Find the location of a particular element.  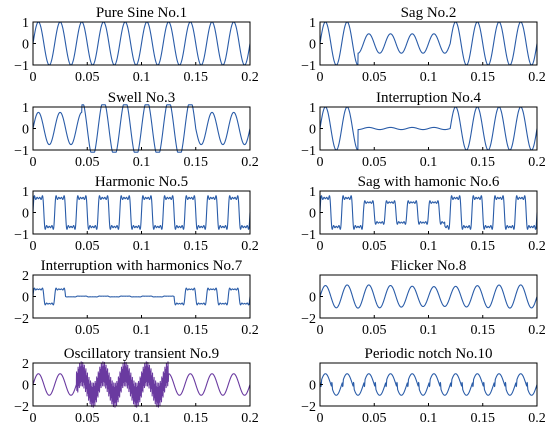

subplot-title: Sag No.2 is located at coordinates (429, 13).